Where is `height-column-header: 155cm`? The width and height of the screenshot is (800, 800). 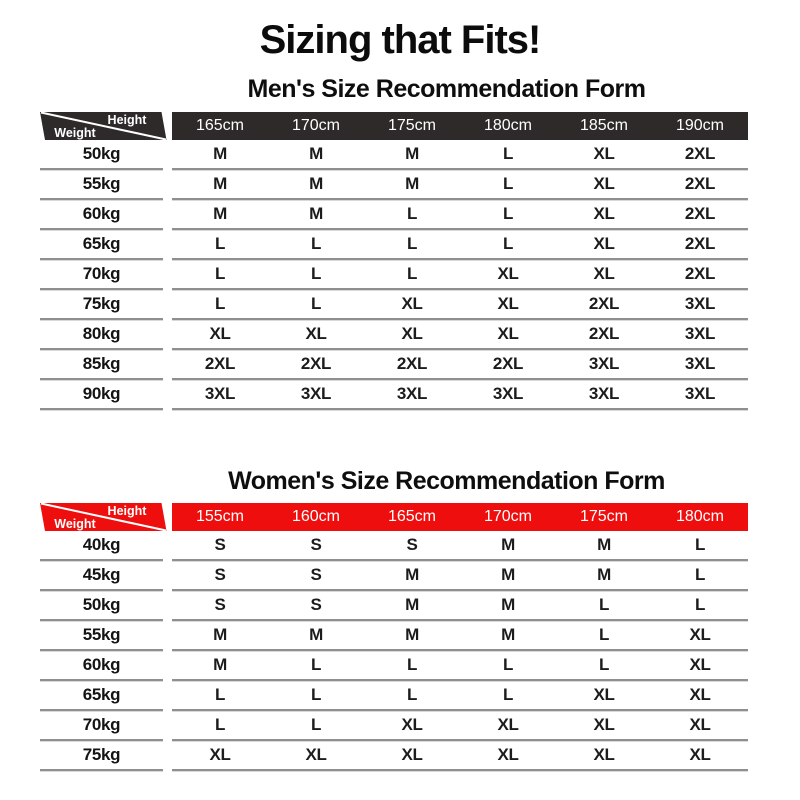
height-column-header: 155cm is located at coordinates (220, 516).